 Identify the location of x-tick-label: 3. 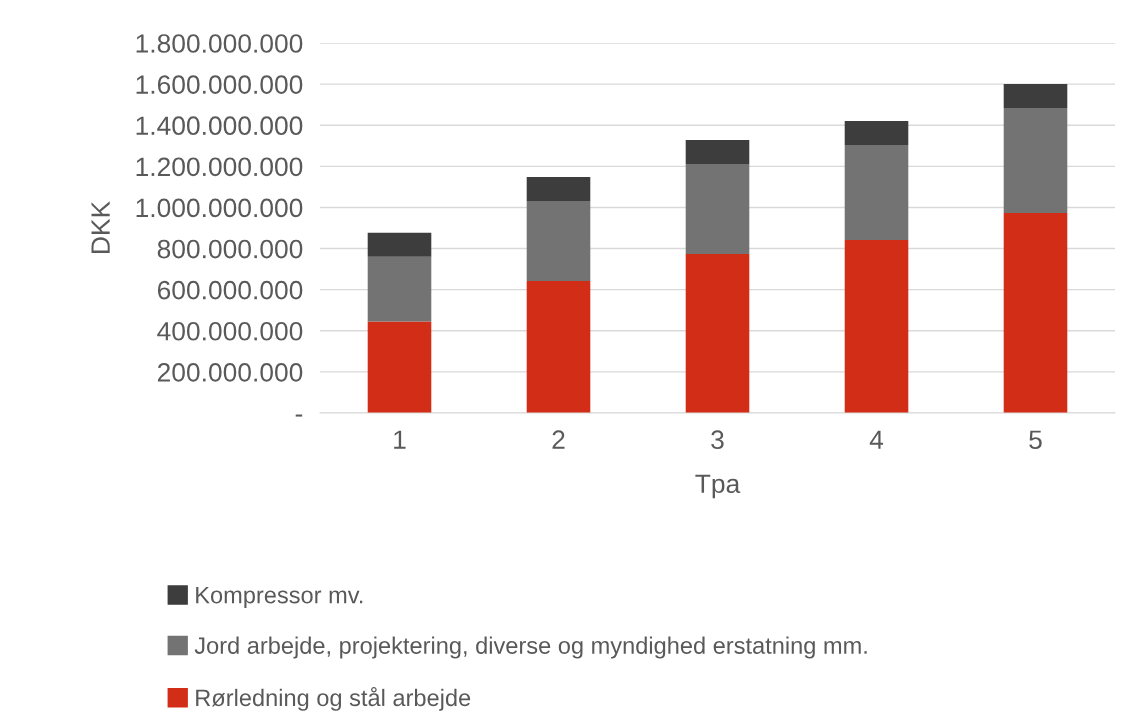
(717, 440).